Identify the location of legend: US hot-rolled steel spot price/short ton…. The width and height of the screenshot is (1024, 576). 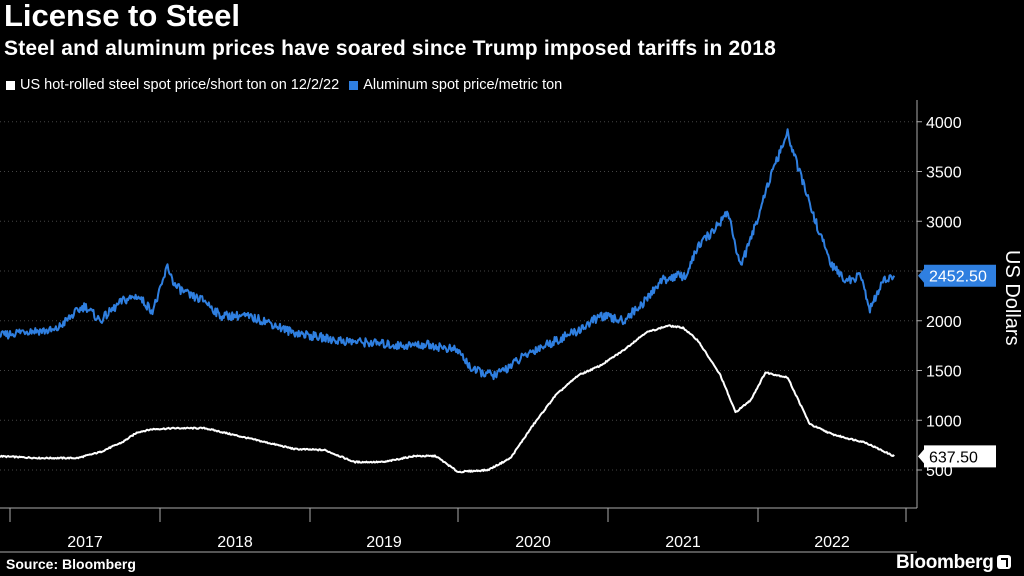
(289, 85).